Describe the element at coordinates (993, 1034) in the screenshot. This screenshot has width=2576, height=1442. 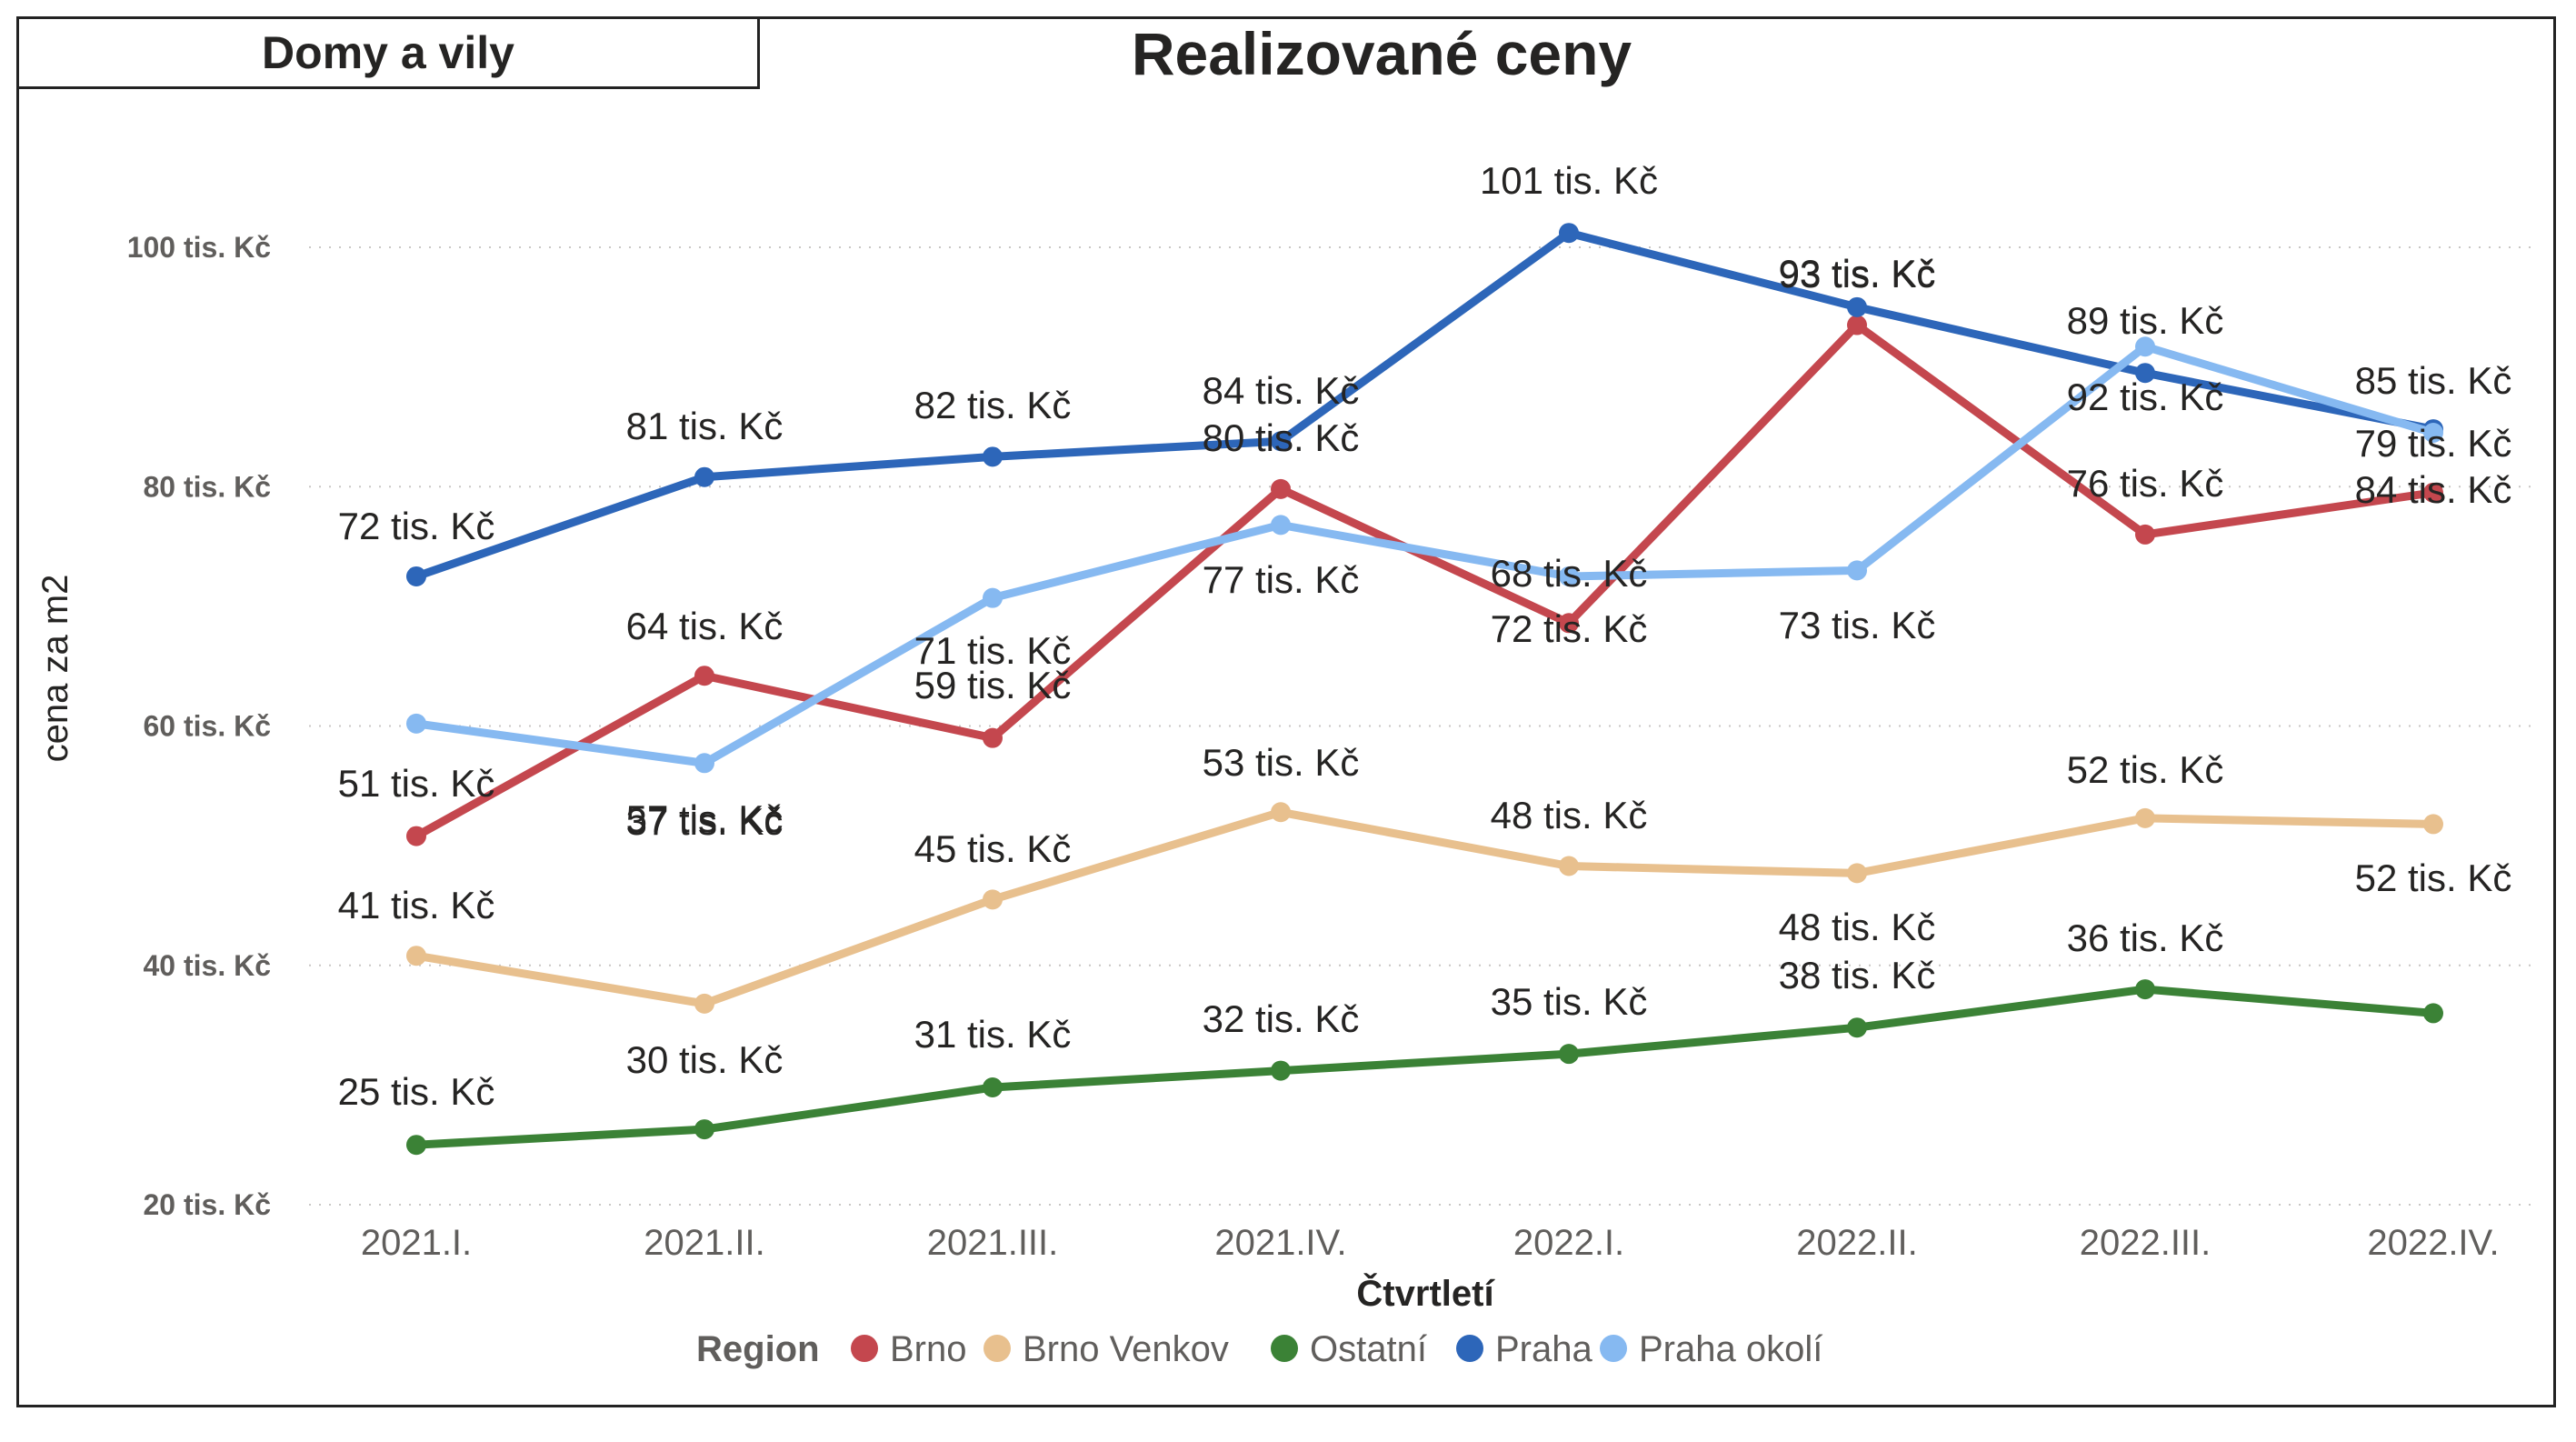
I see `data-label-2-2: 31 tis. Kč` at that location.